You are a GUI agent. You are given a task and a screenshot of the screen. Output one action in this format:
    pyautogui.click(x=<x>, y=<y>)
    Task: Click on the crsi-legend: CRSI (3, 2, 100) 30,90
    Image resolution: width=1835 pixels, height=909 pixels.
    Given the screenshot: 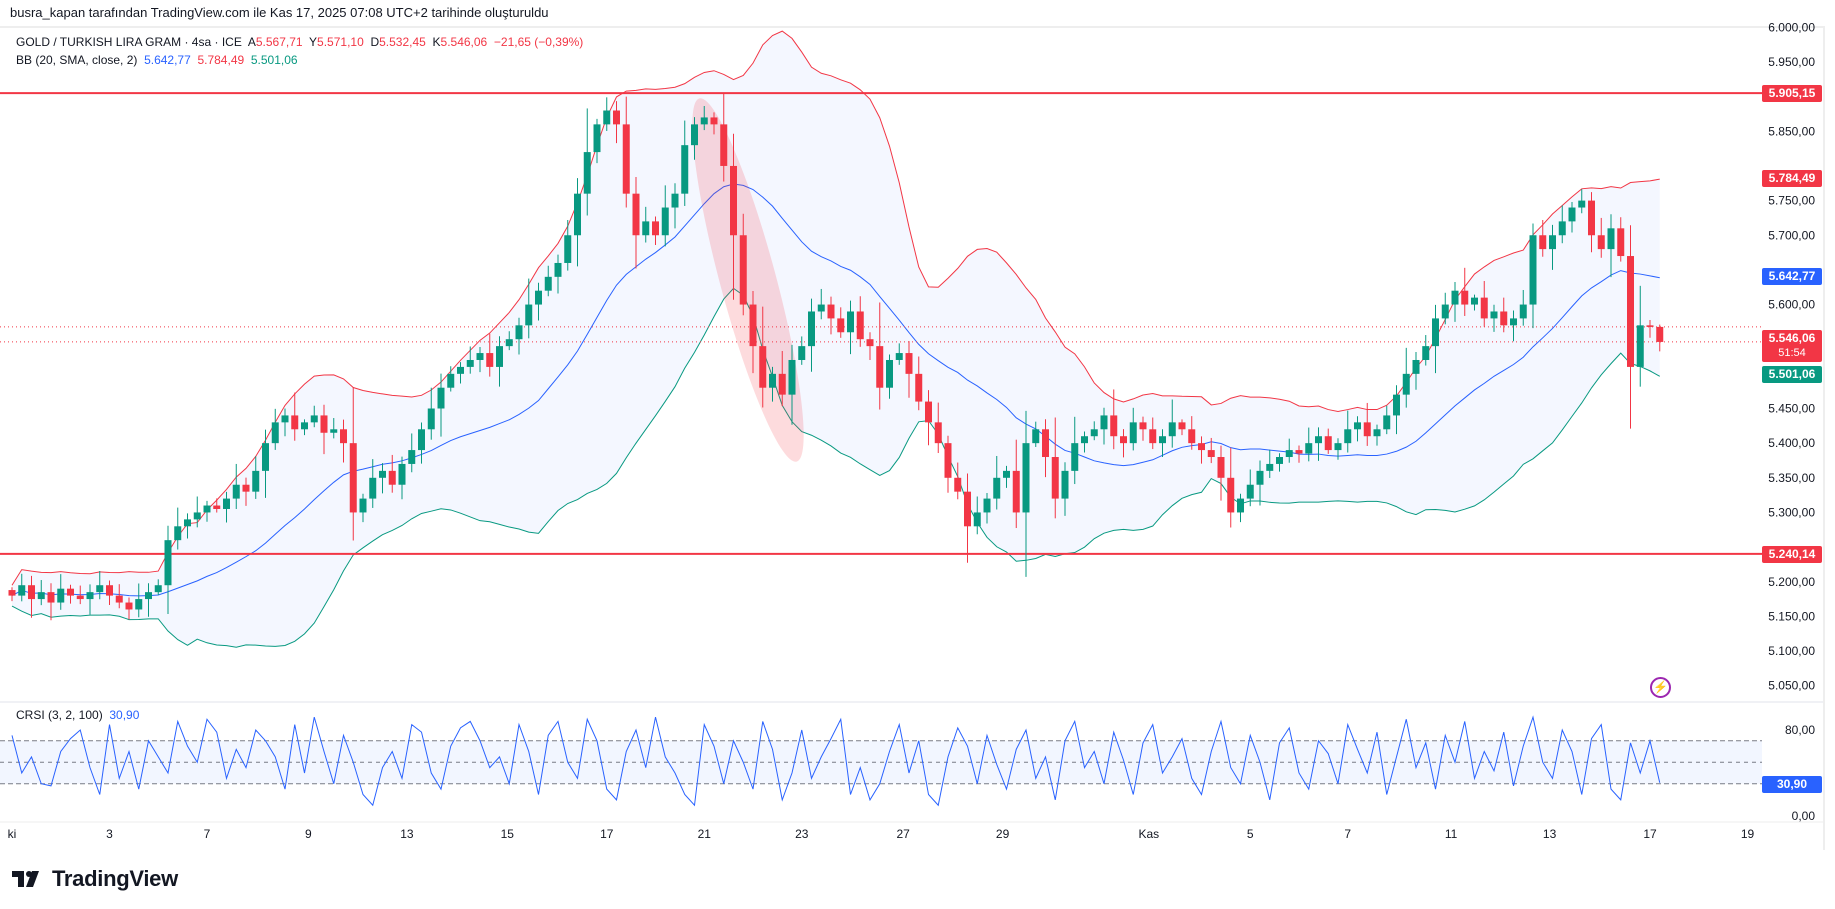 What is the action you would take?
    pyautogui.click(x=77, y=715)
    